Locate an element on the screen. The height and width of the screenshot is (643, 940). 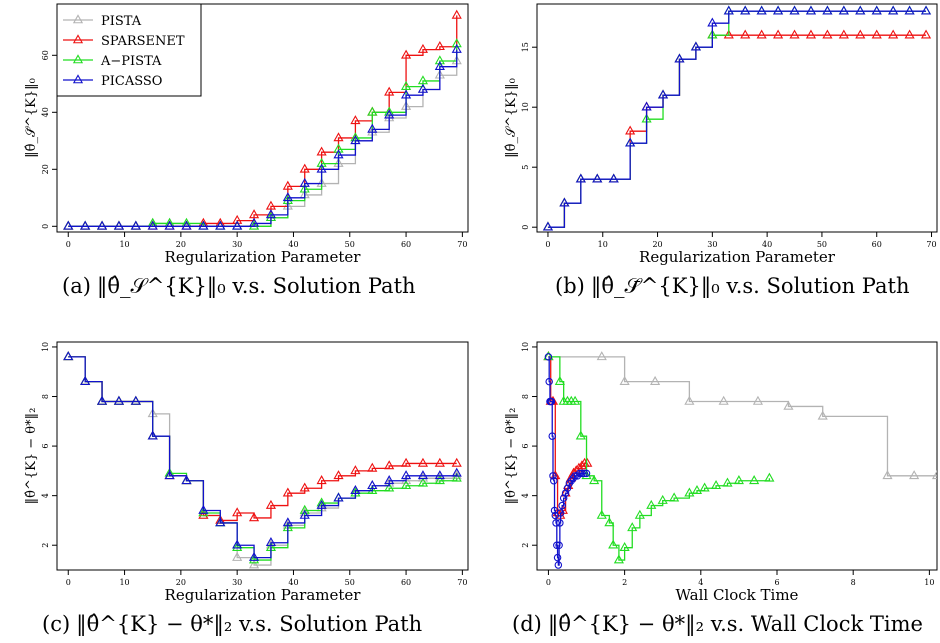
caption-d: (d) ‖θ̂^{K} − θ*‖₂ v.s. Wall Clock Time is located at coordinates (717, 624).